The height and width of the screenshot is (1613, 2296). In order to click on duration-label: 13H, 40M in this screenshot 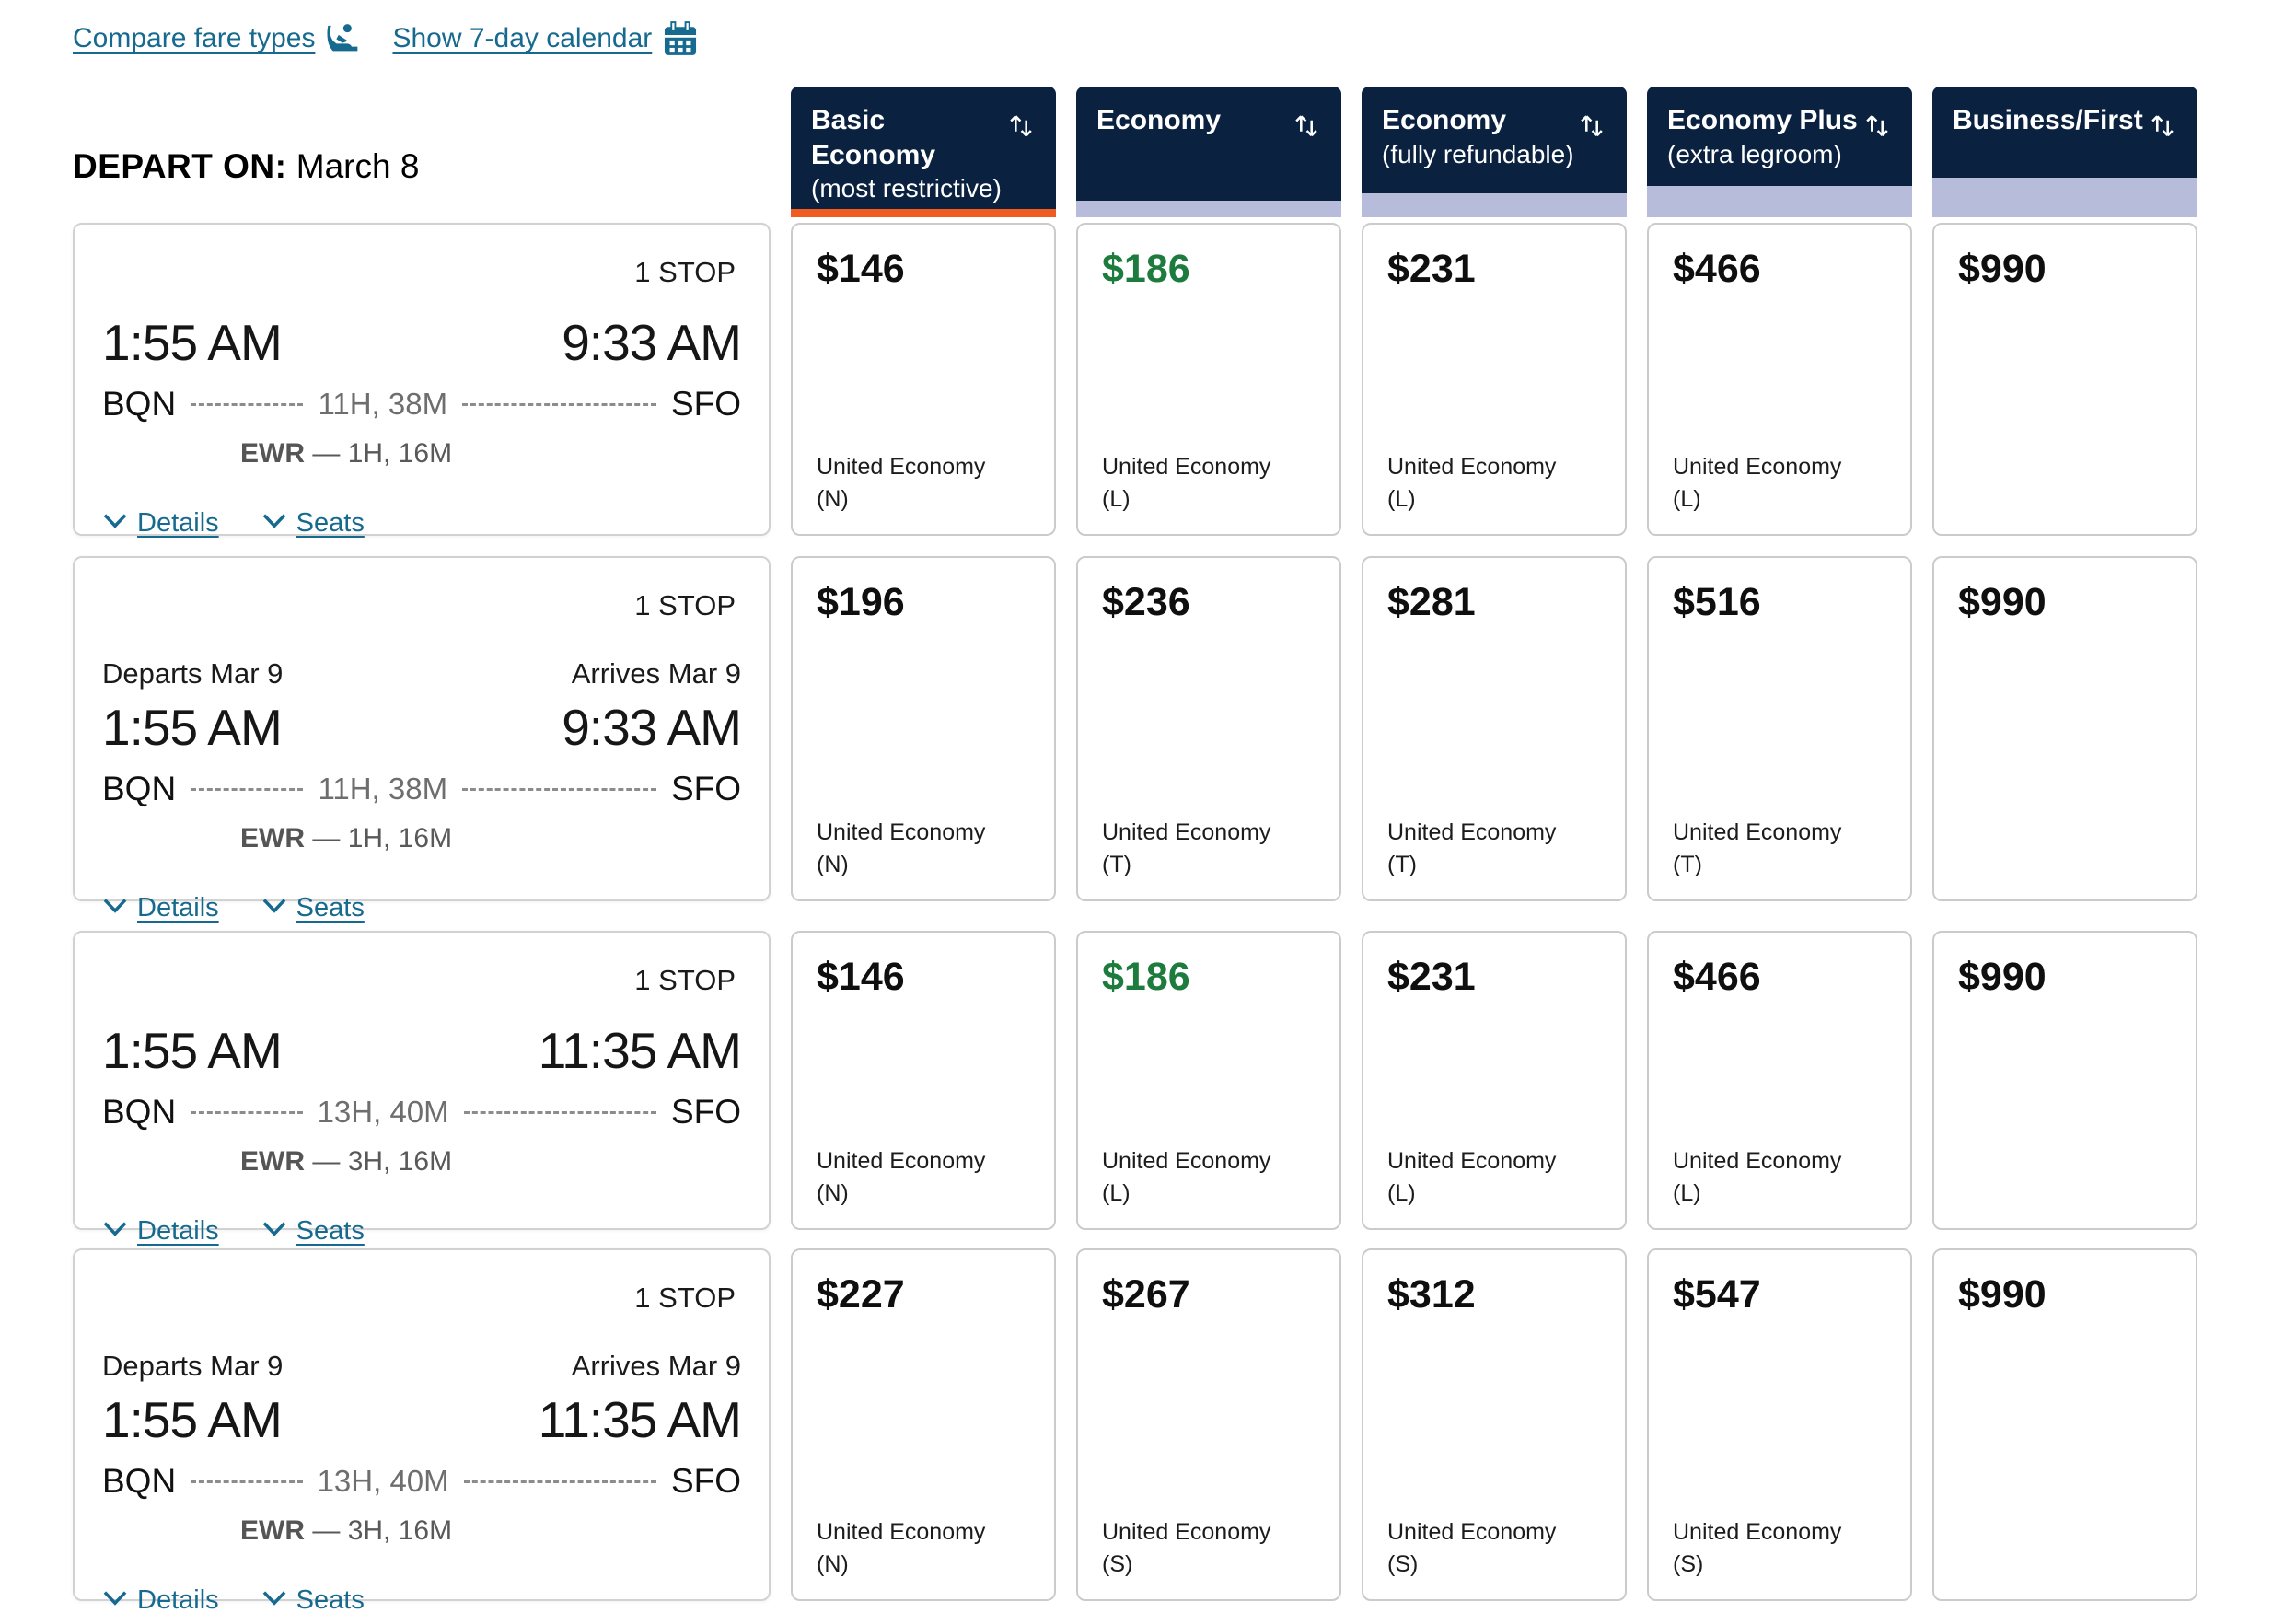, I will do `click(383, 1112)`.